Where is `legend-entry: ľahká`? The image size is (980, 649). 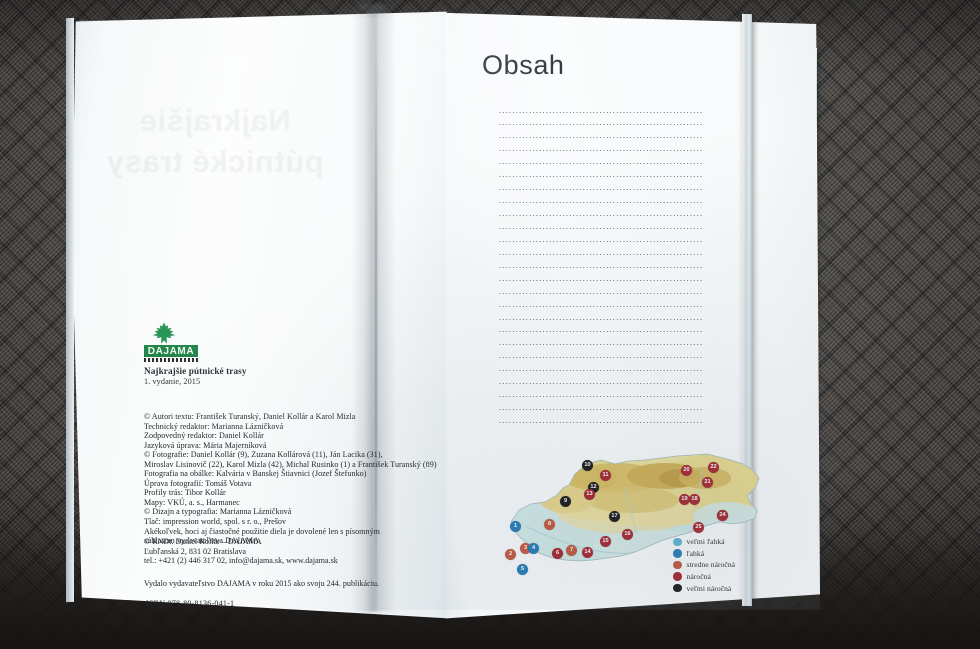
legend-entry: ľahká is located at coordinates (704, 554).